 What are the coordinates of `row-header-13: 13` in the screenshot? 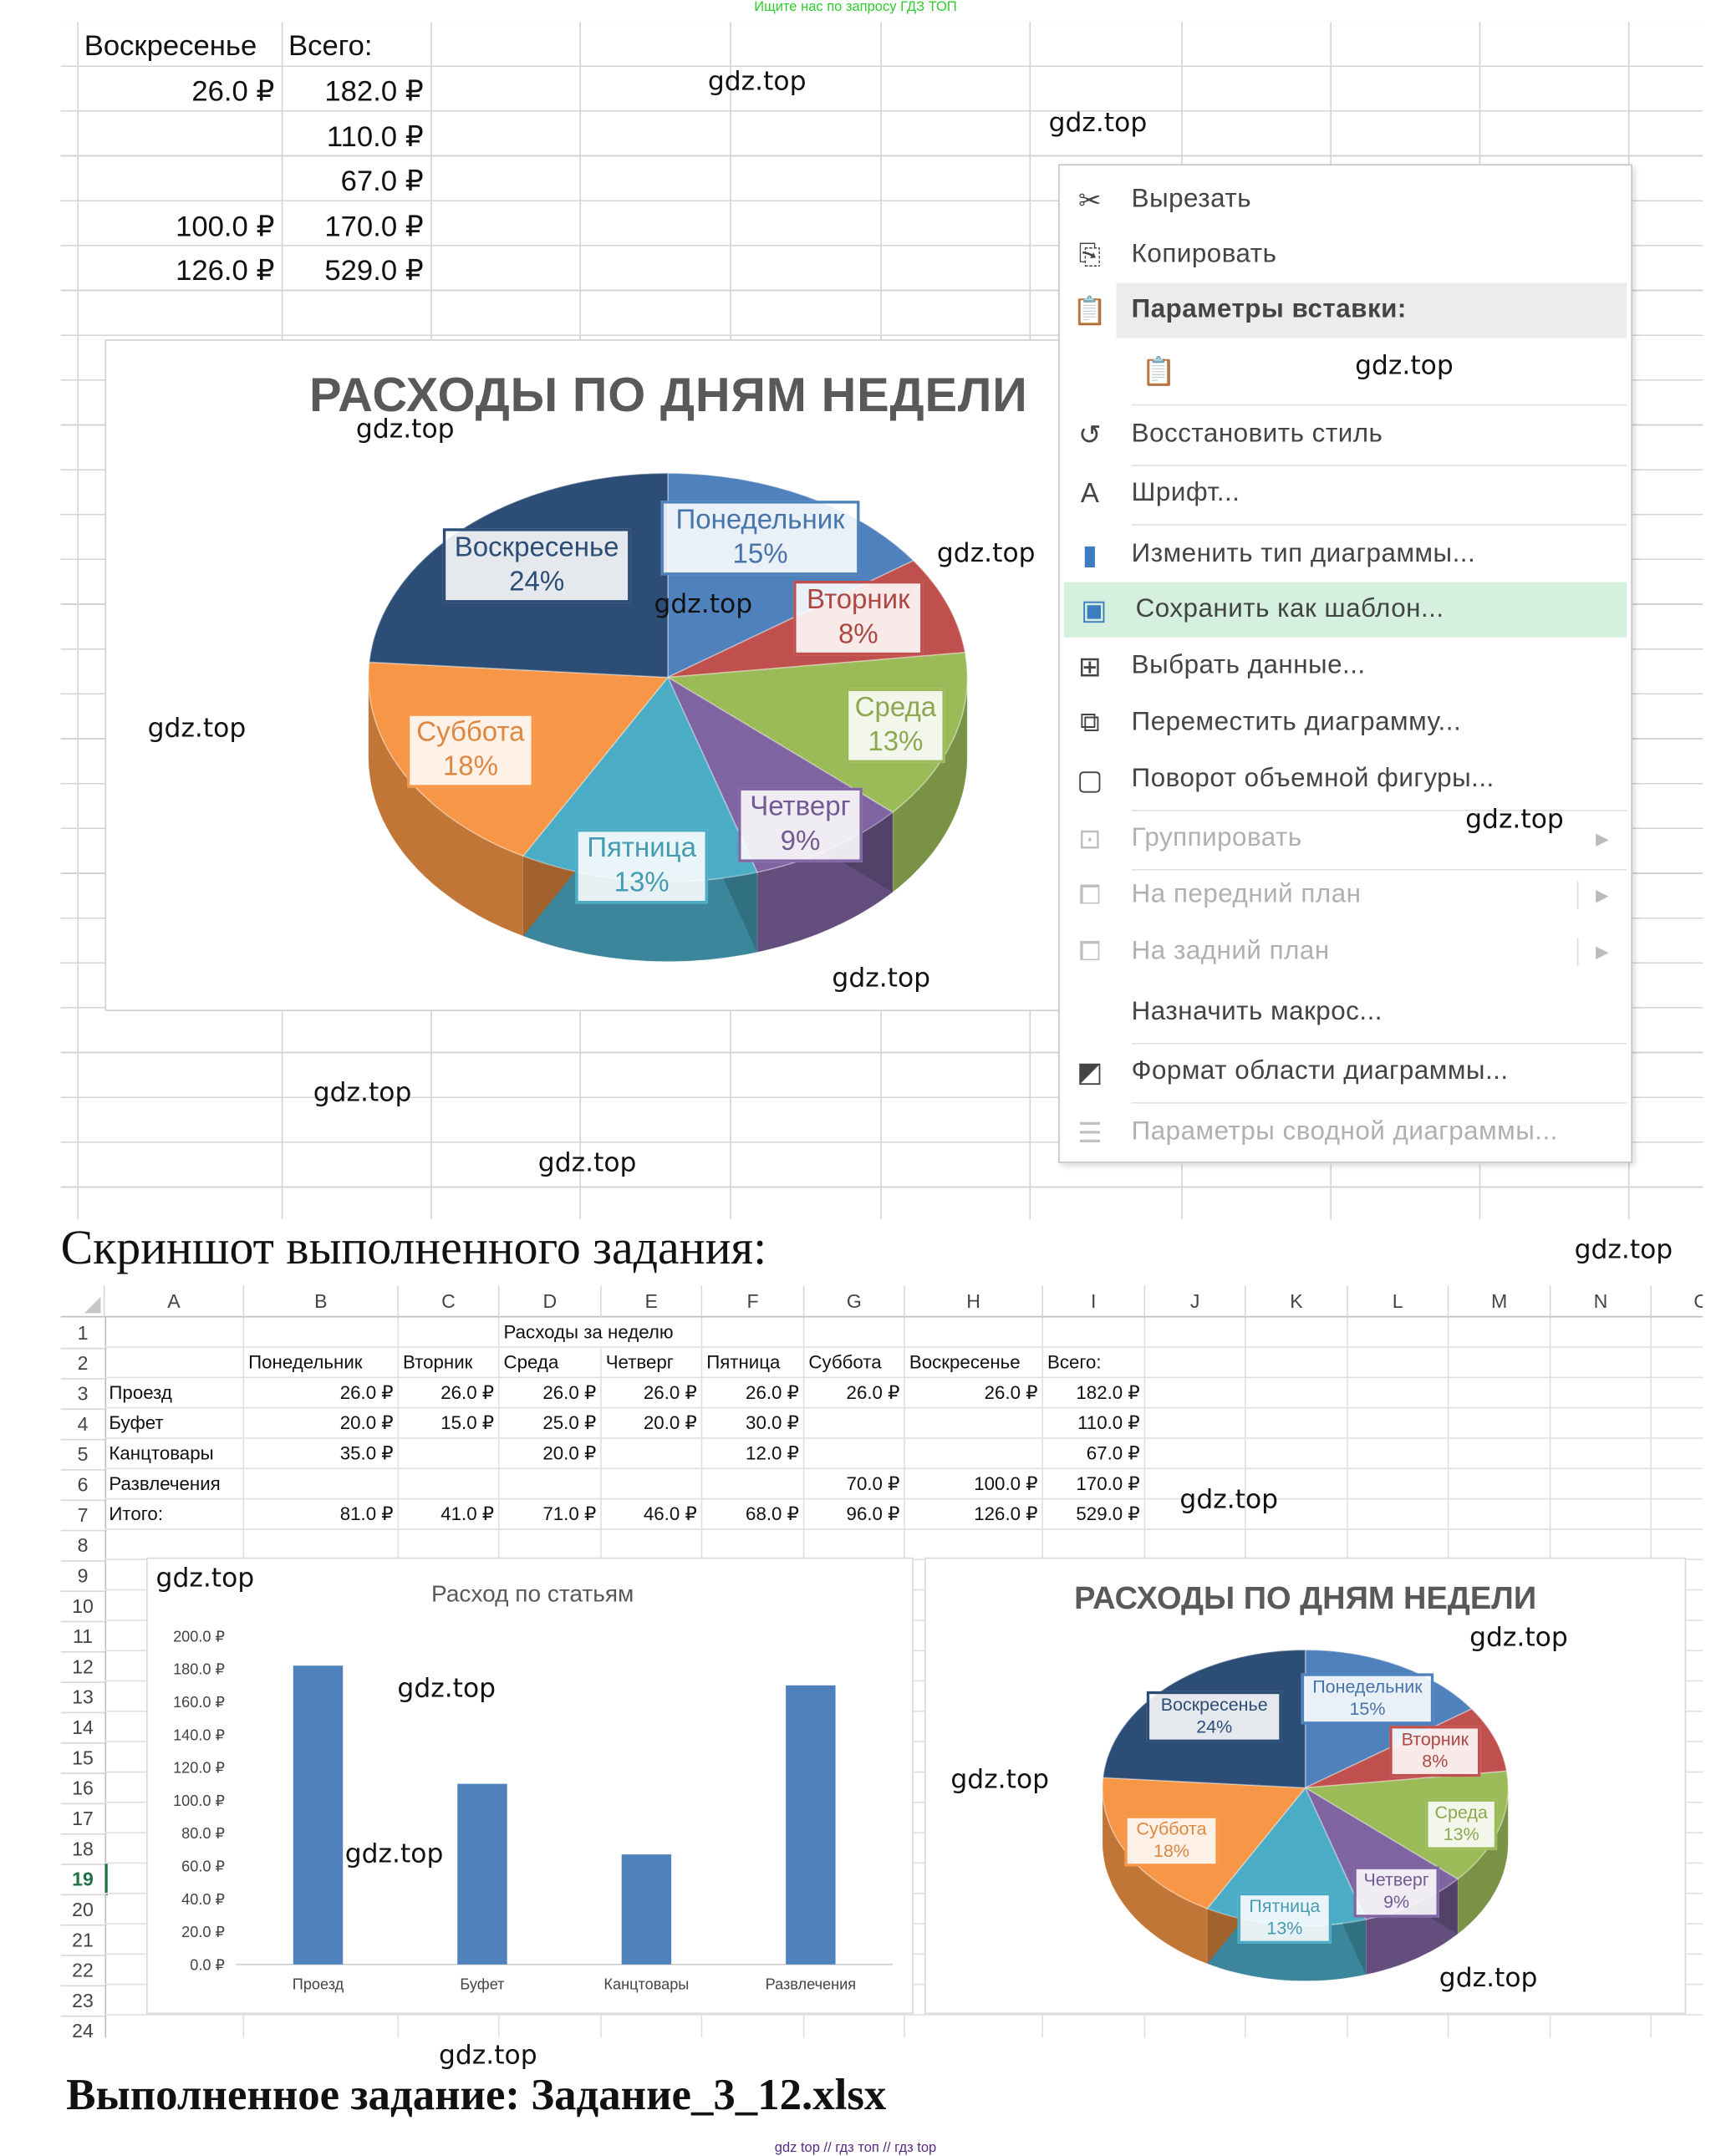 It's located at (83, 1697).